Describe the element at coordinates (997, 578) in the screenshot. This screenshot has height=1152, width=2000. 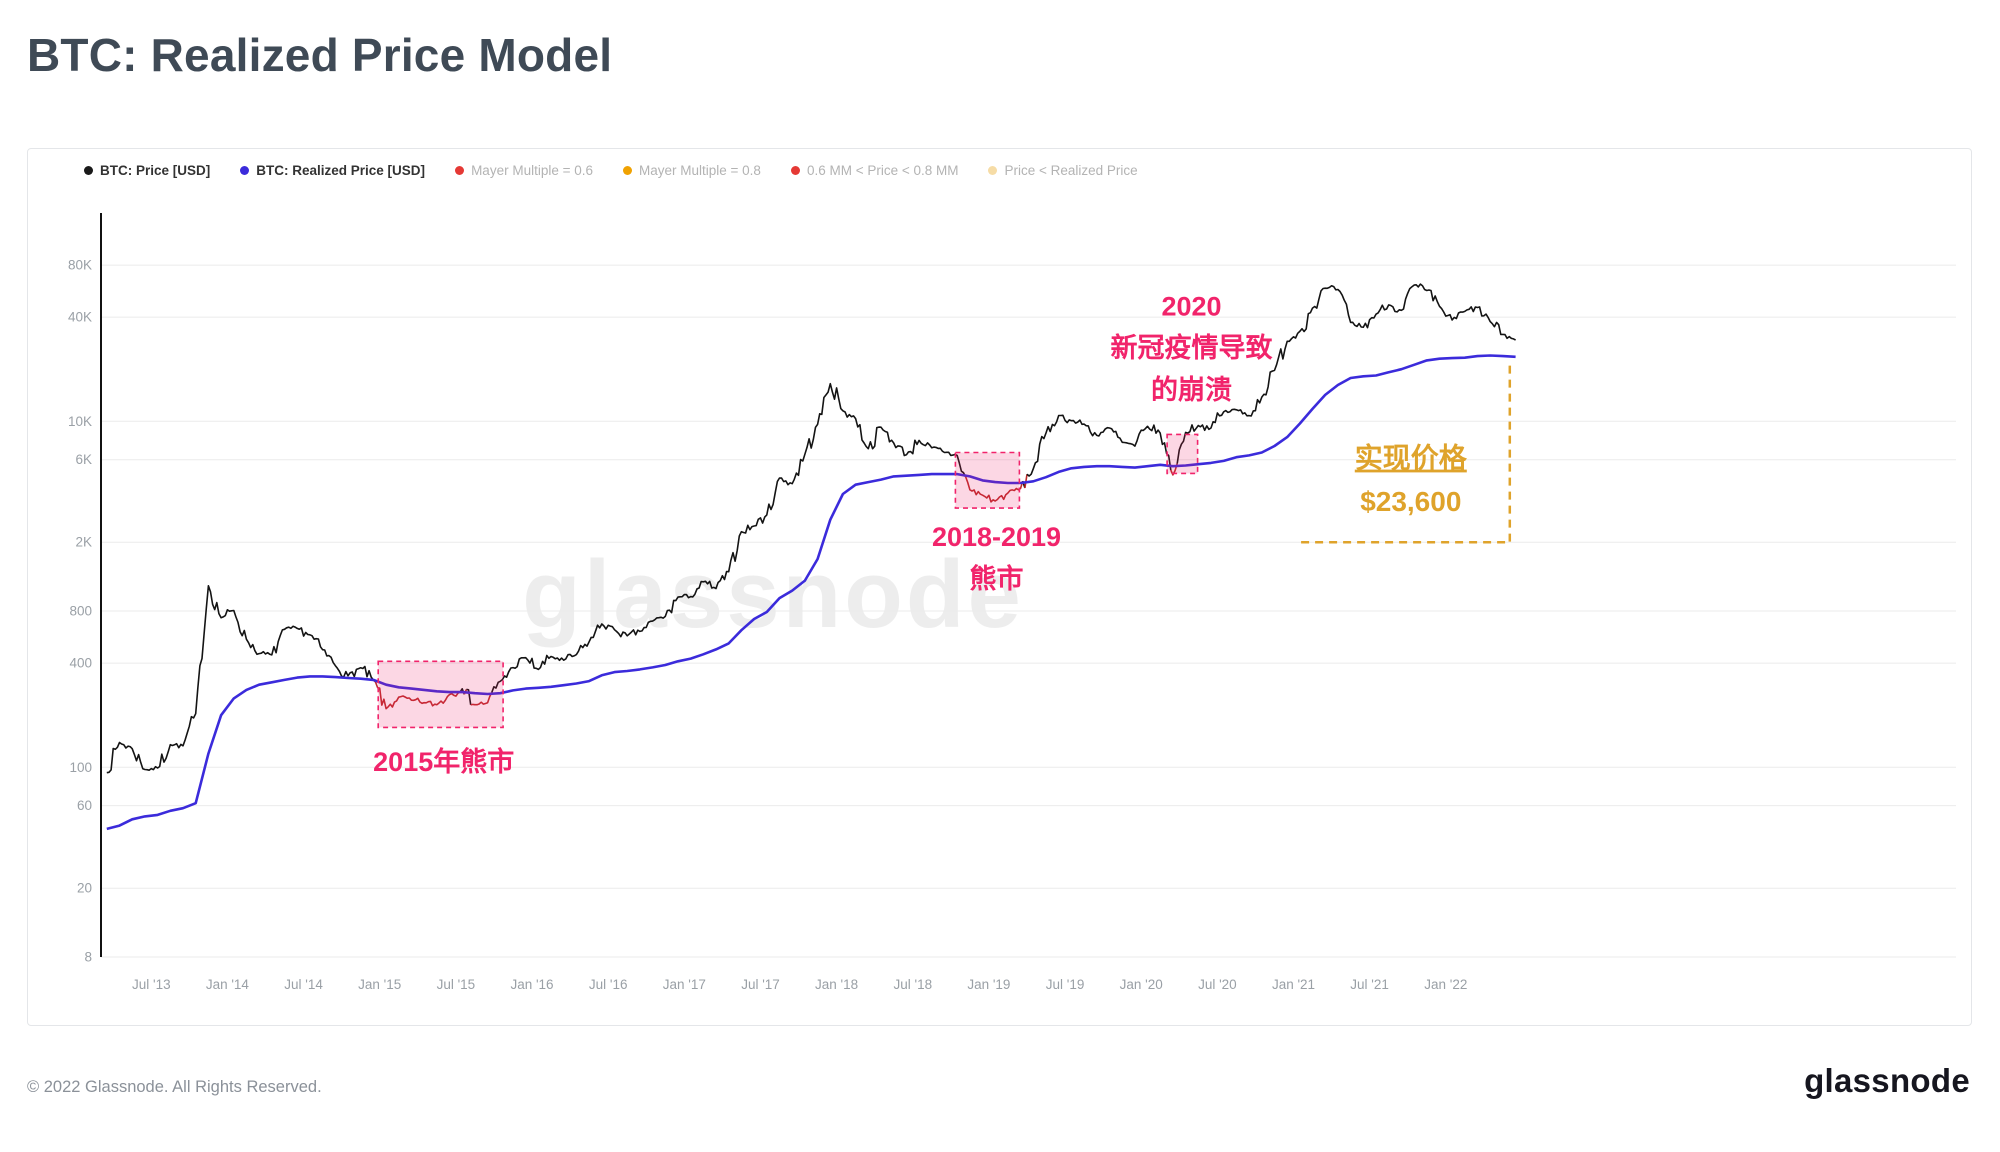
I see `annotation-label: 熊市` at that location.